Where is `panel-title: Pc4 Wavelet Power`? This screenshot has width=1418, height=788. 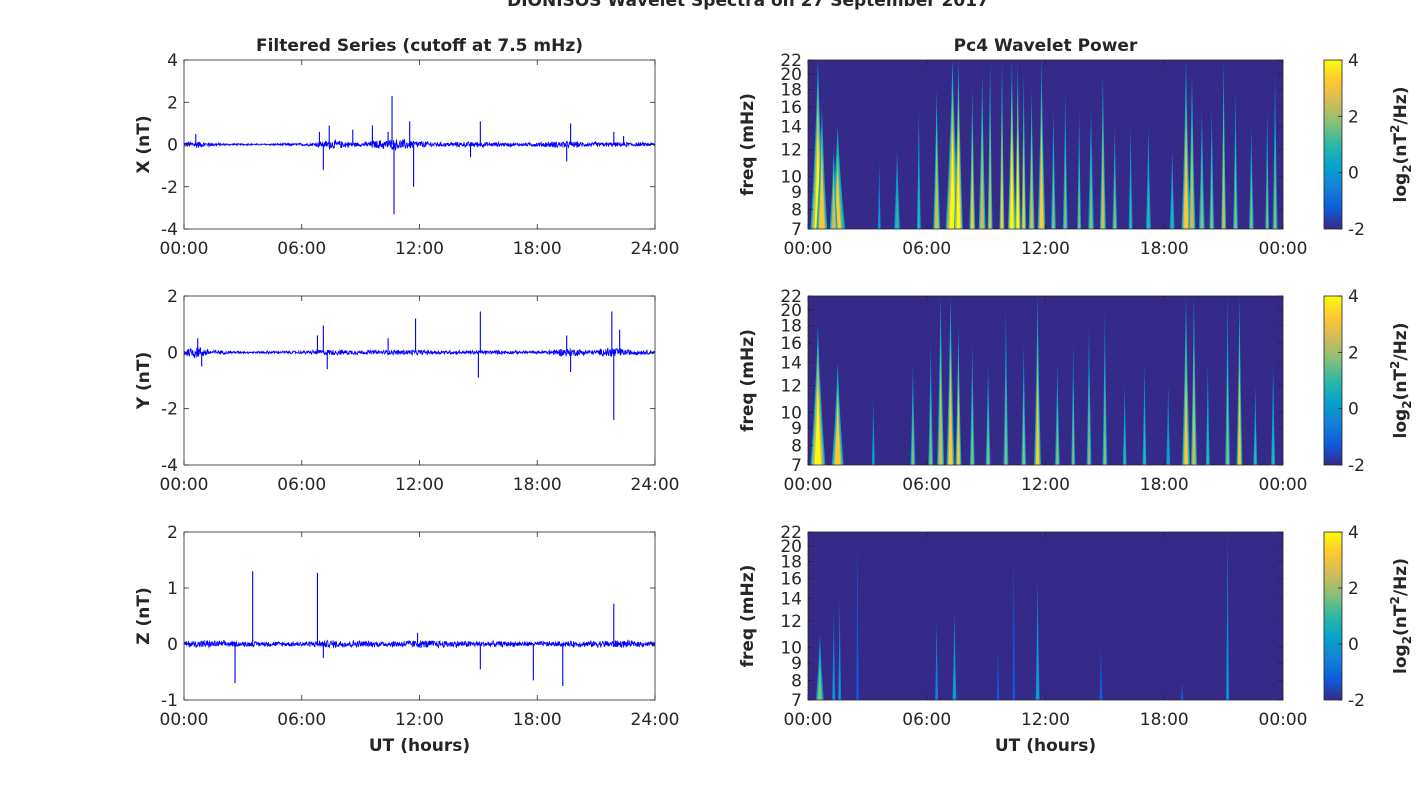 panel-title: Pc4 Wavelet Power is located at coordinates (1046, 46).